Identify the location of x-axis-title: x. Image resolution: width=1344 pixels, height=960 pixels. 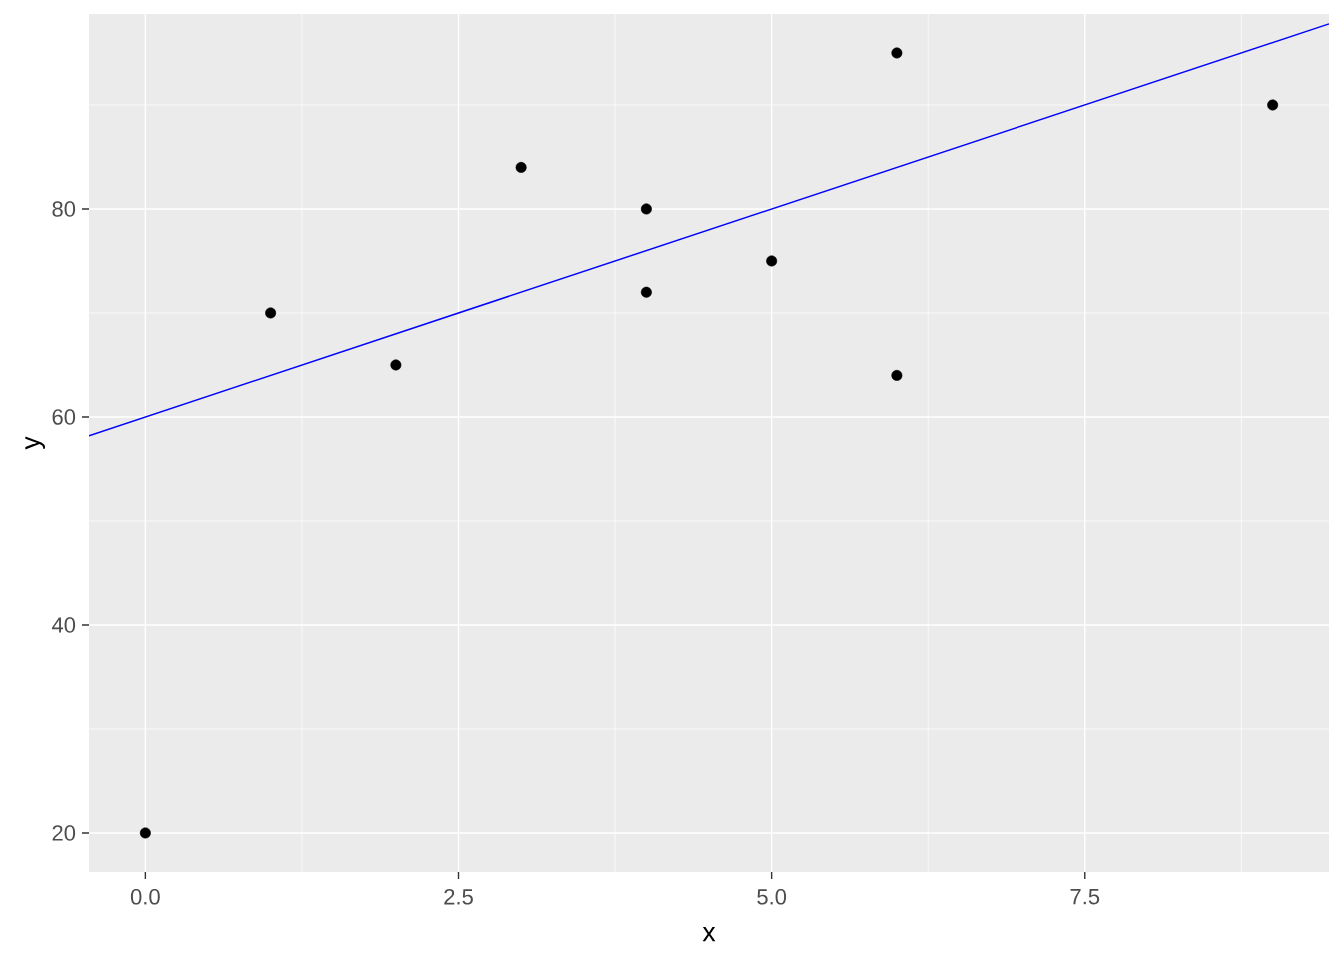
(709, 934).